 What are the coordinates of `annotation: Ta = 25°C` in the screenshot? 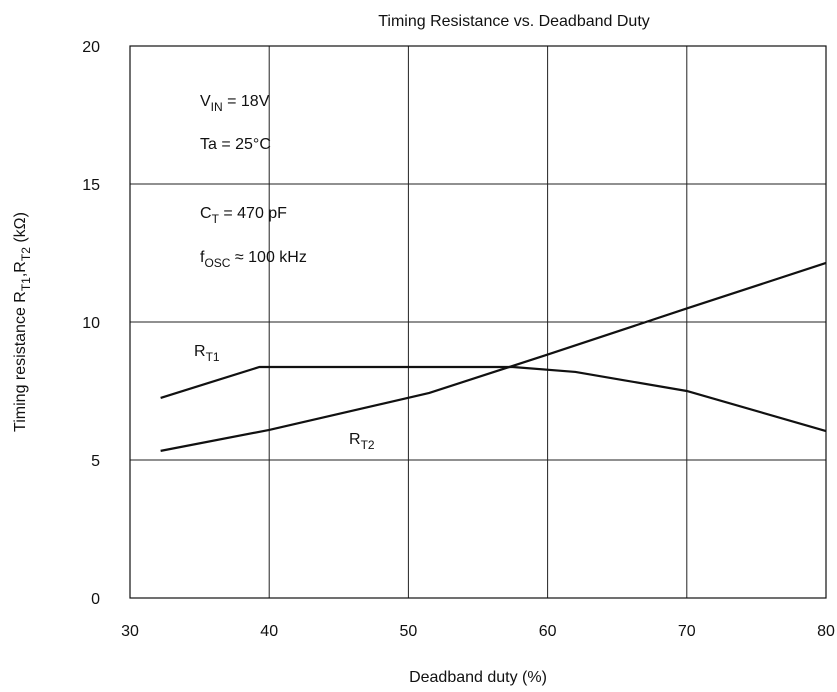 It's located at (235, 144).